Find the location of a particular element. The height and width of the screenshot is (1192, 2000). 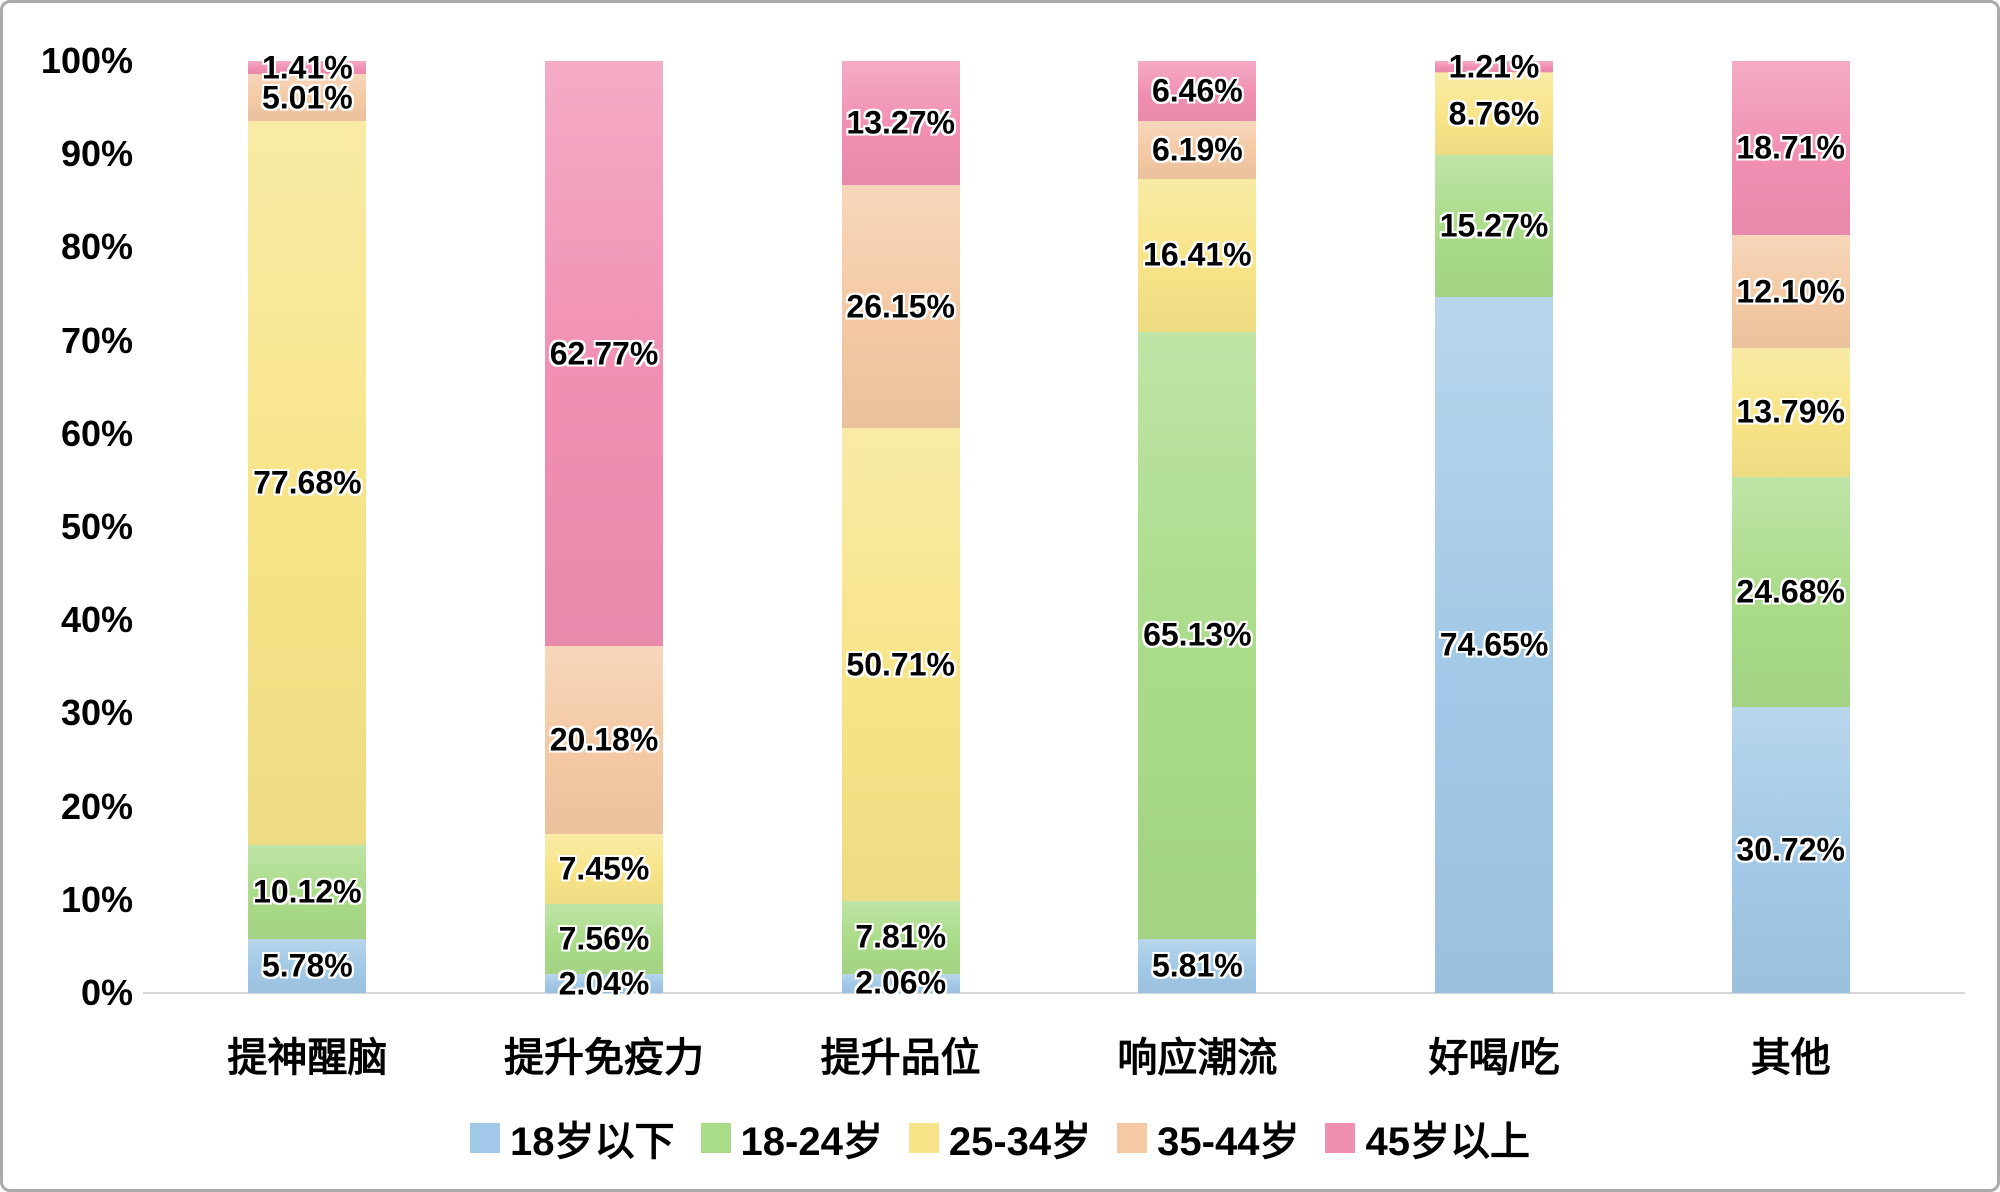

stacked-bar: 74.65% 15.27% 8.76% 1.21% is located at coordinates (1494, 520).